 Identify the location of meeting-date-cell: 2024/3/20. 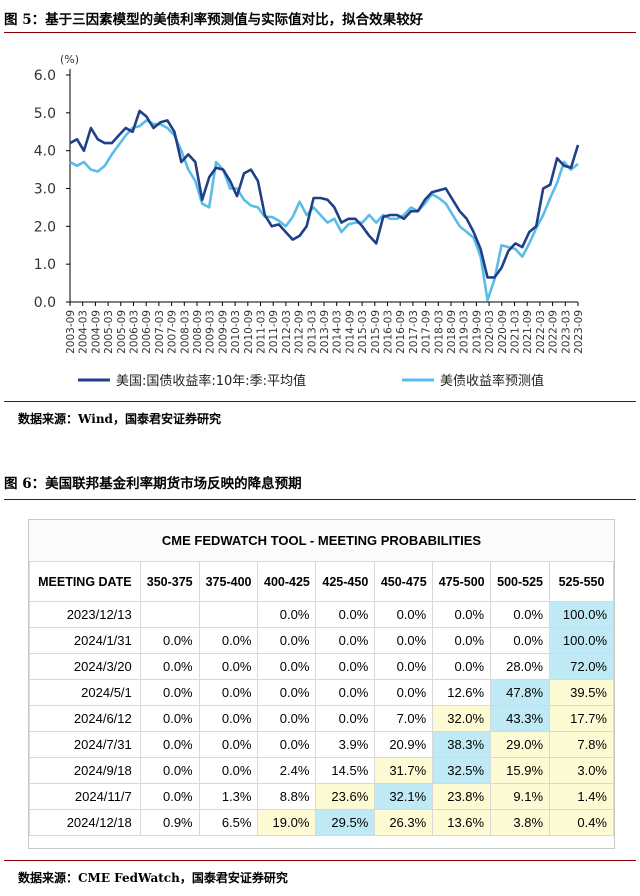
(85, 666).